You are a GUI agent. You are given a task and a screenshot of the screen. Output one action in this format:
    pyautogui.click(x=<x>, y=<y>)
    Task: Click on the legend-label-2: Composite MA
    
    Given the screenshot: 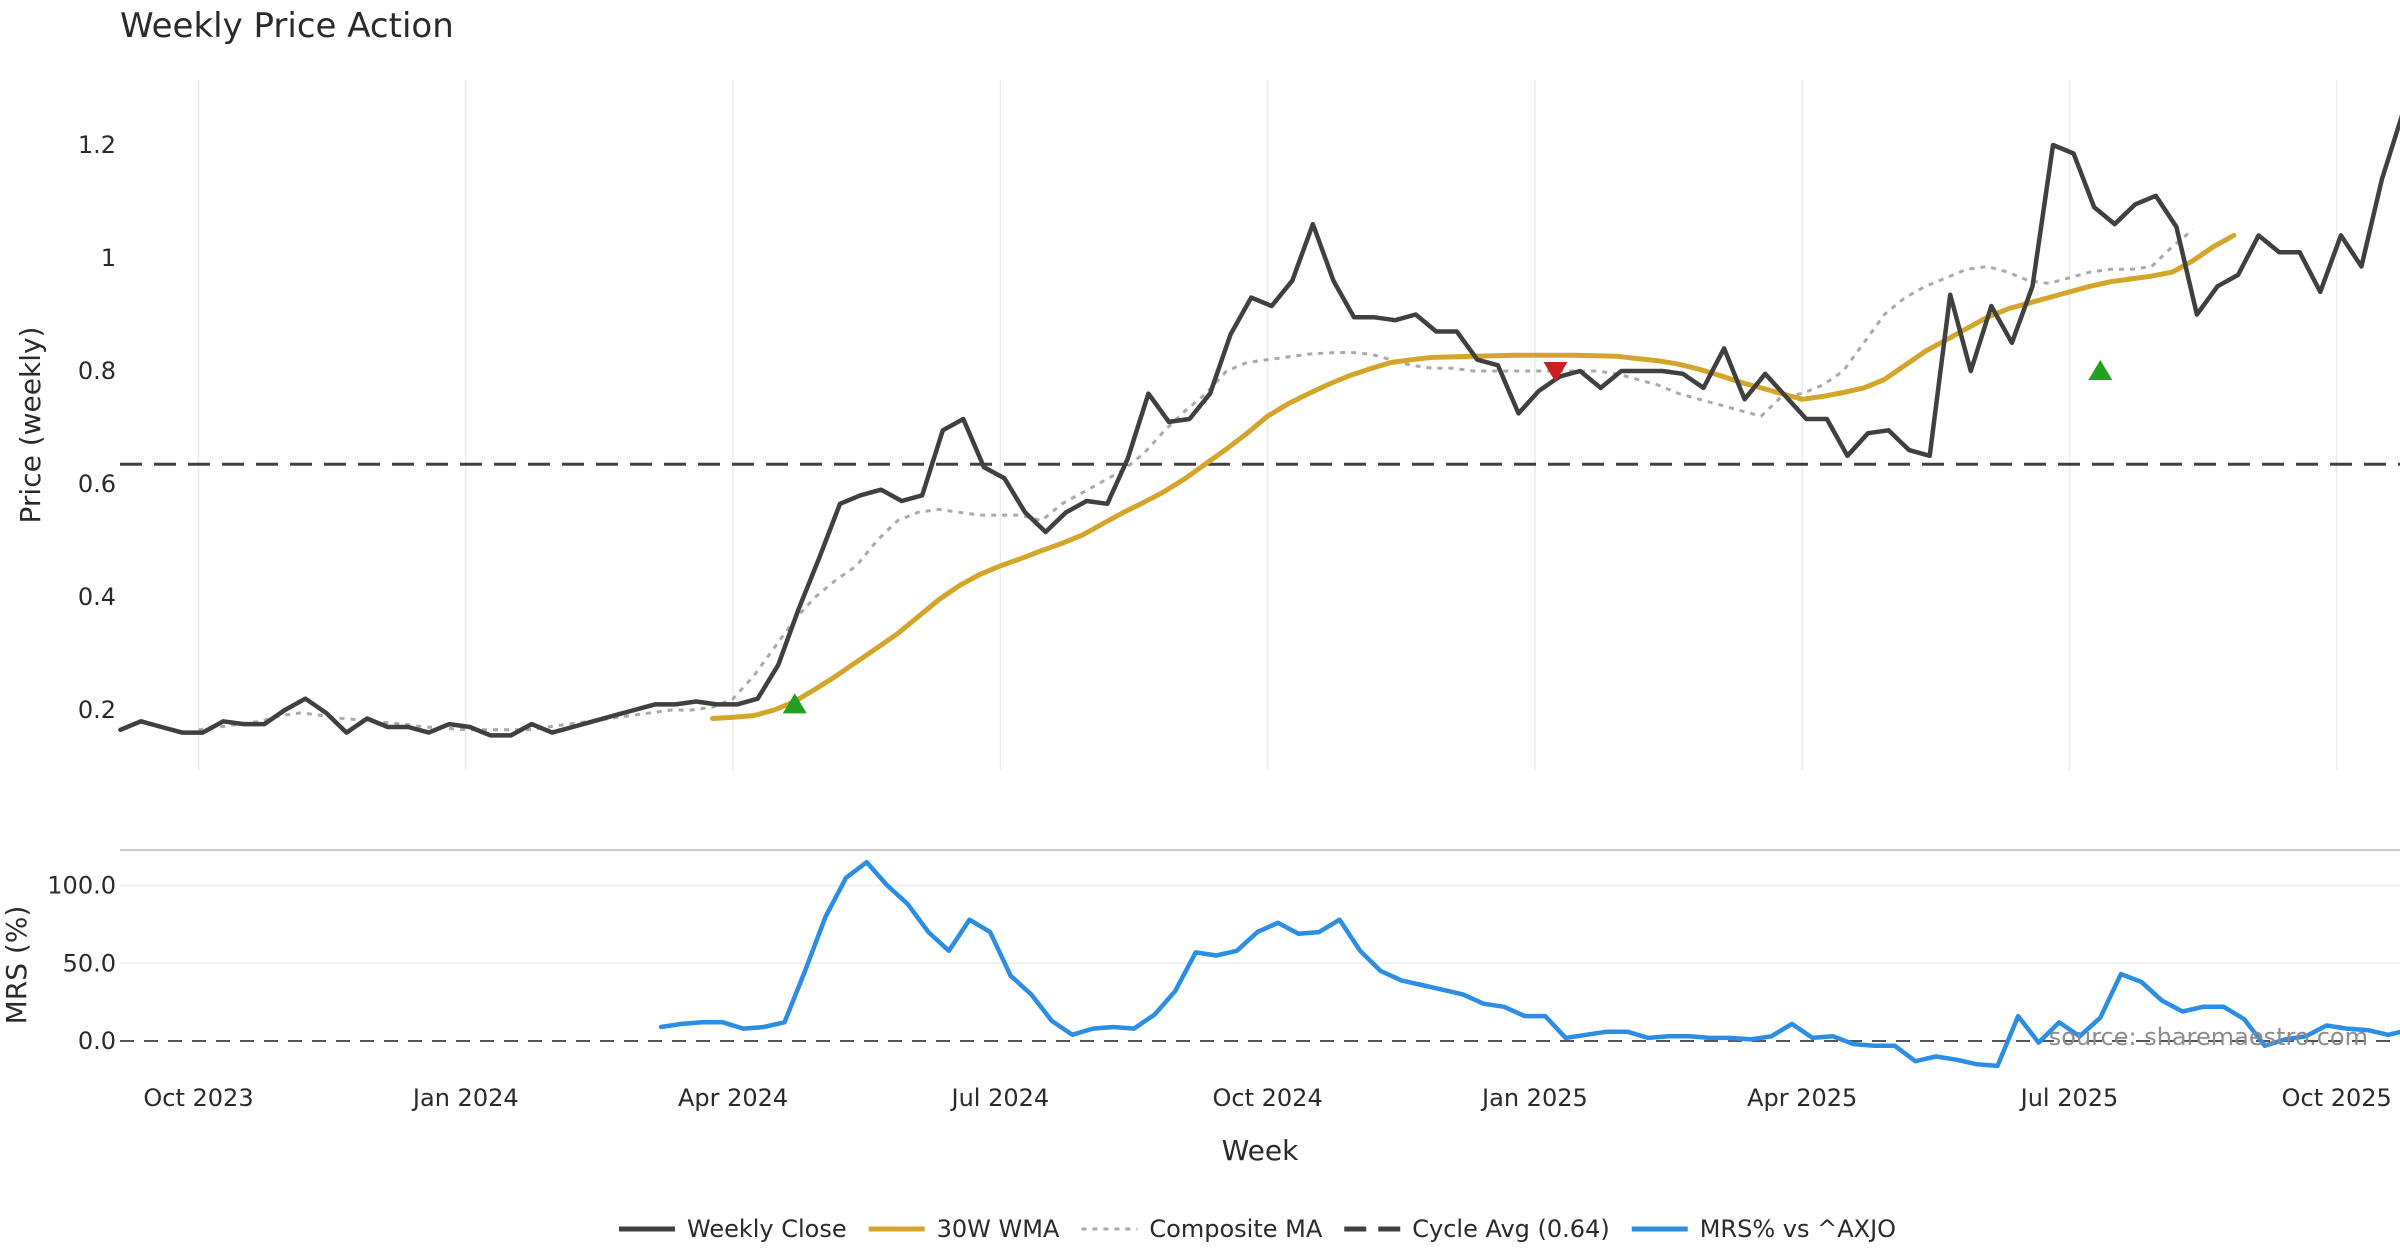 What is the action you would take?
    pyautogui.click(x=1235, y=1229)
    